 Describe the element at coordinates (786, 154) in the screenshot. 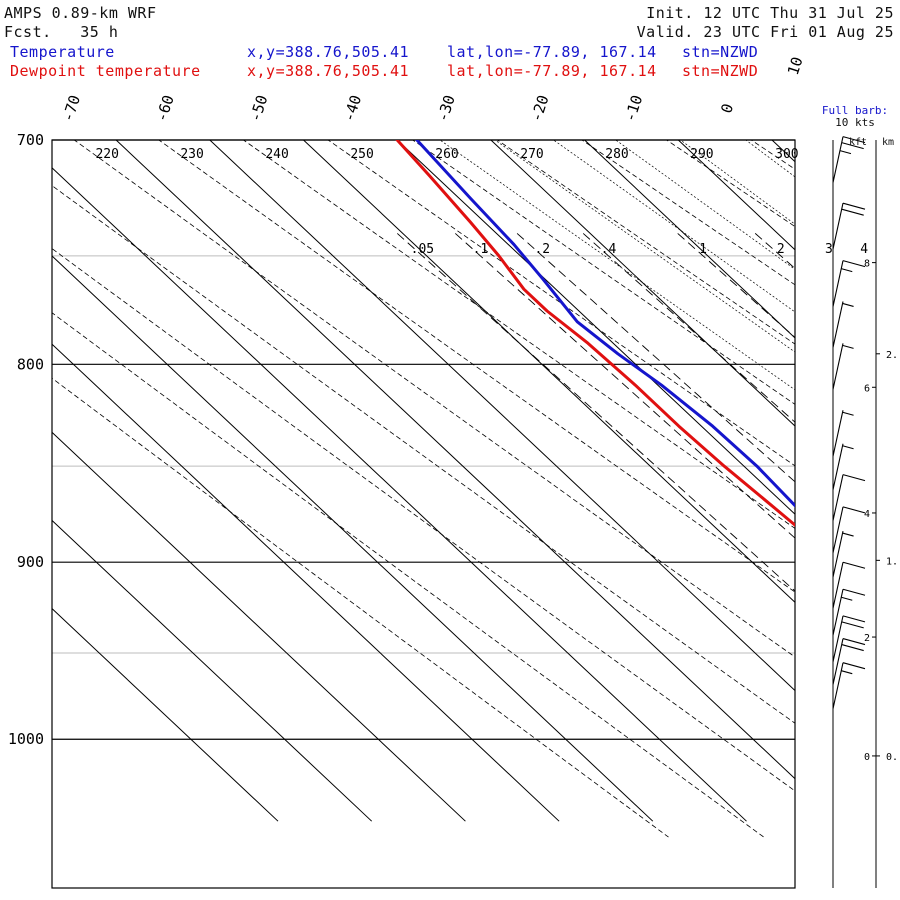

I see `theta-label: 300` at that location.